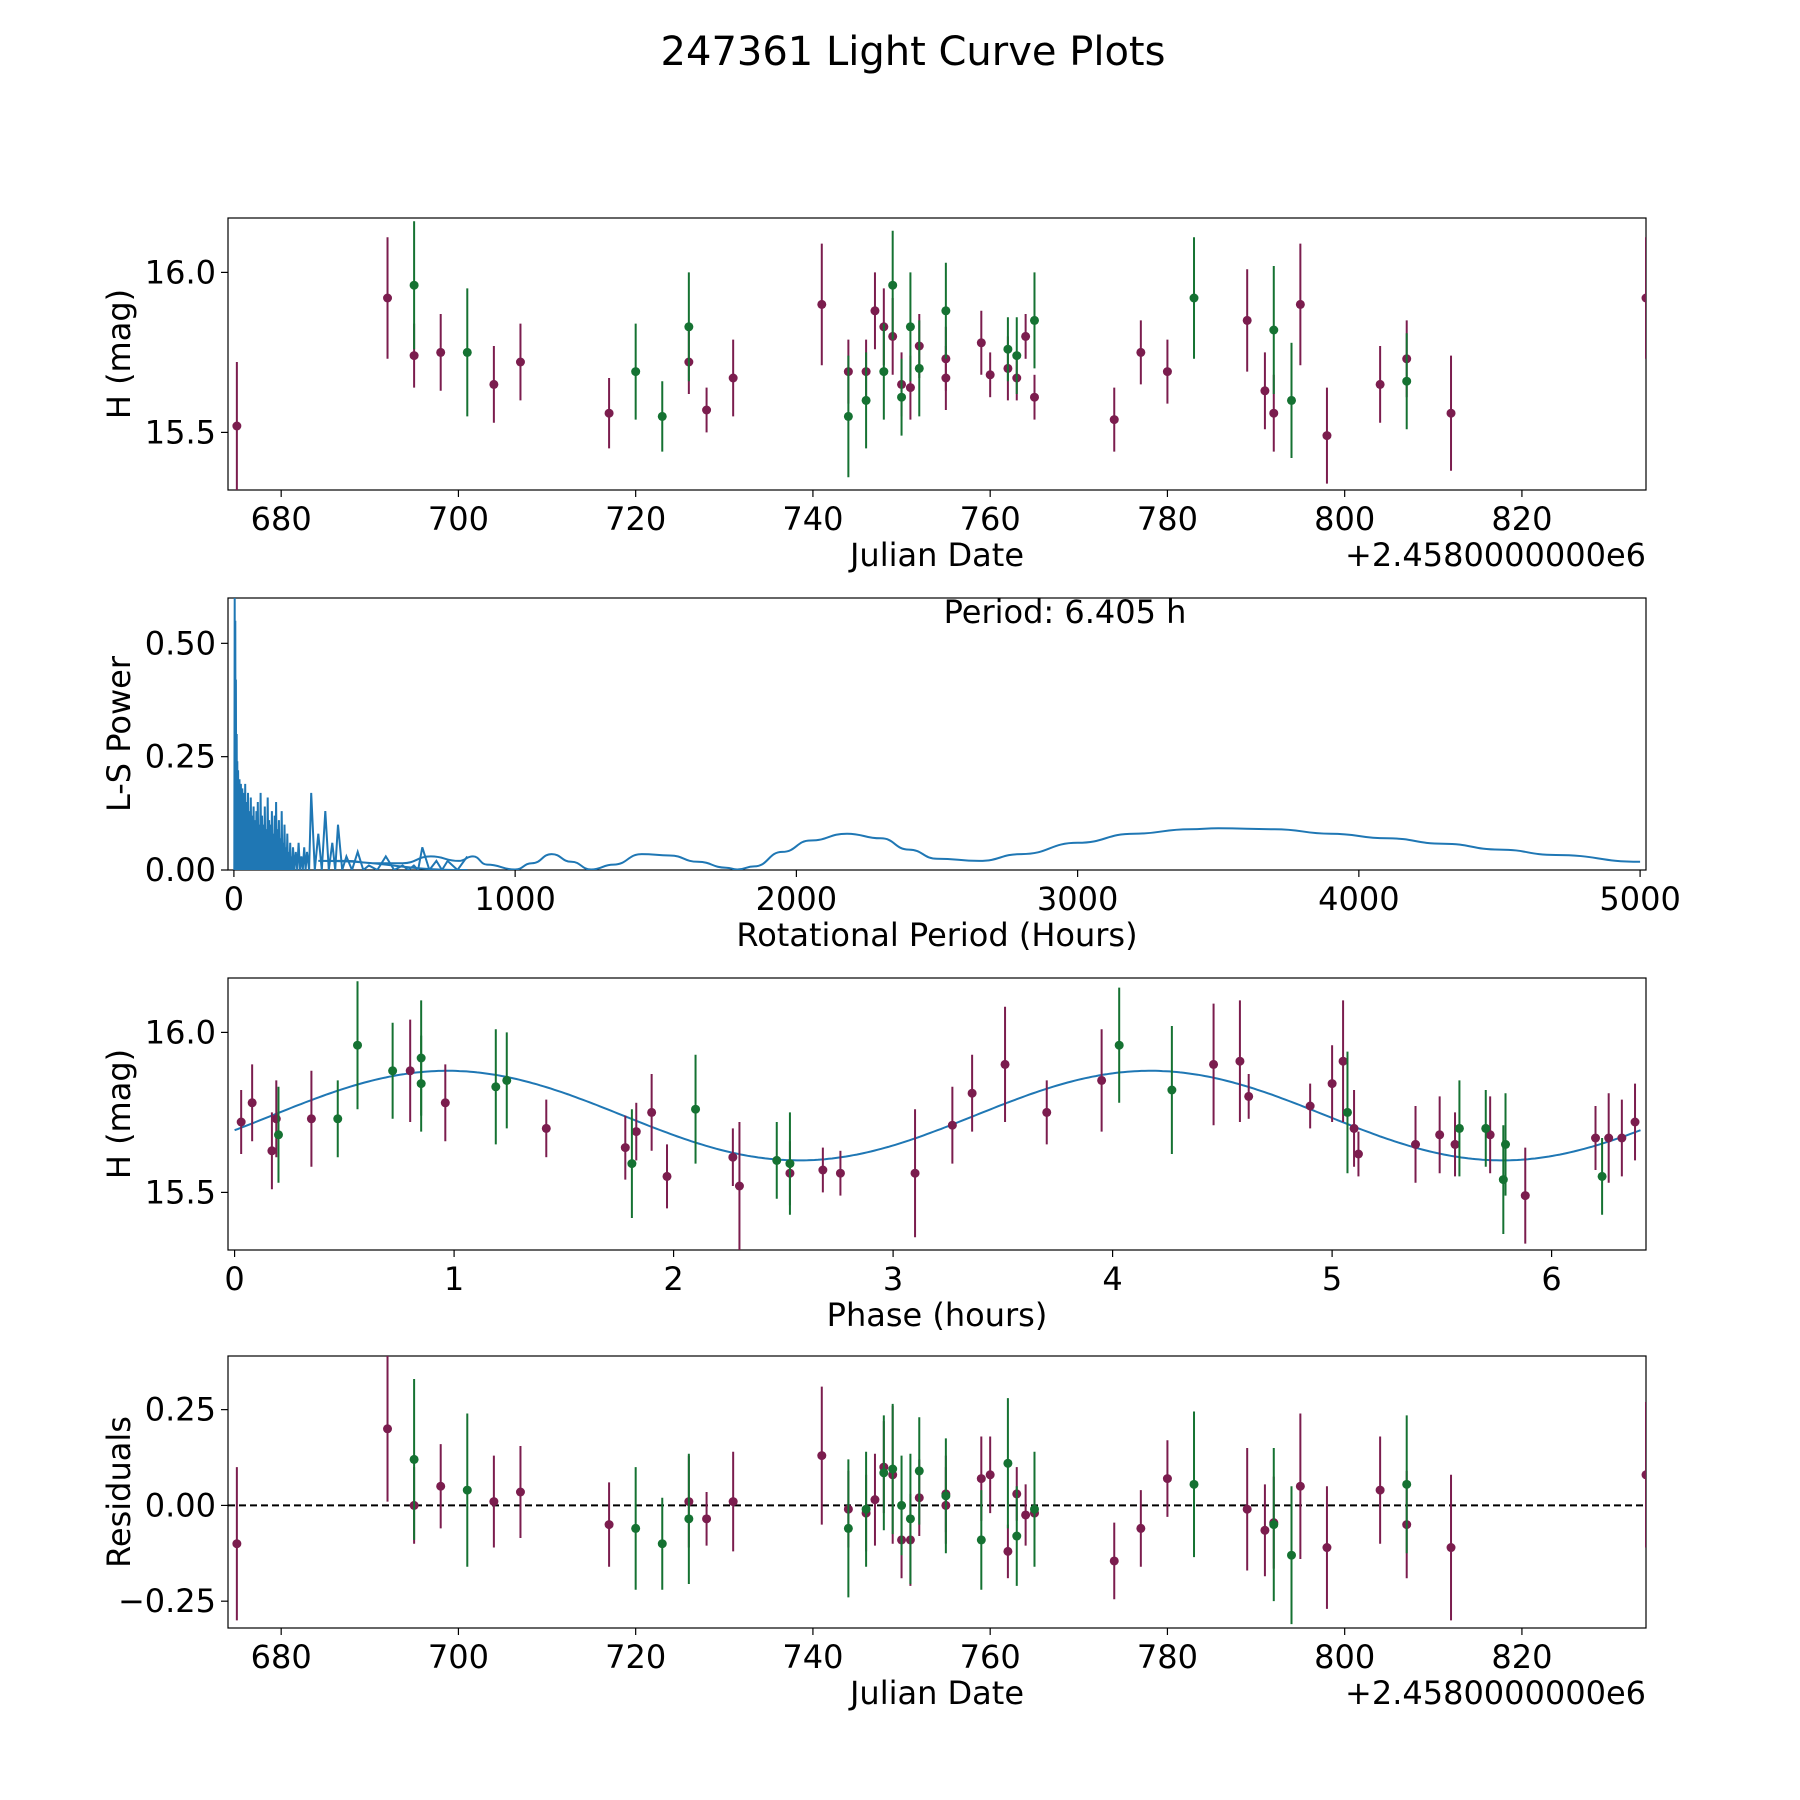 The image size is (1800, 1800). What do you see at coordinates (351, 734) in the screenshot?
I see `periodogram-spikes` at bounding box center [351, 734].